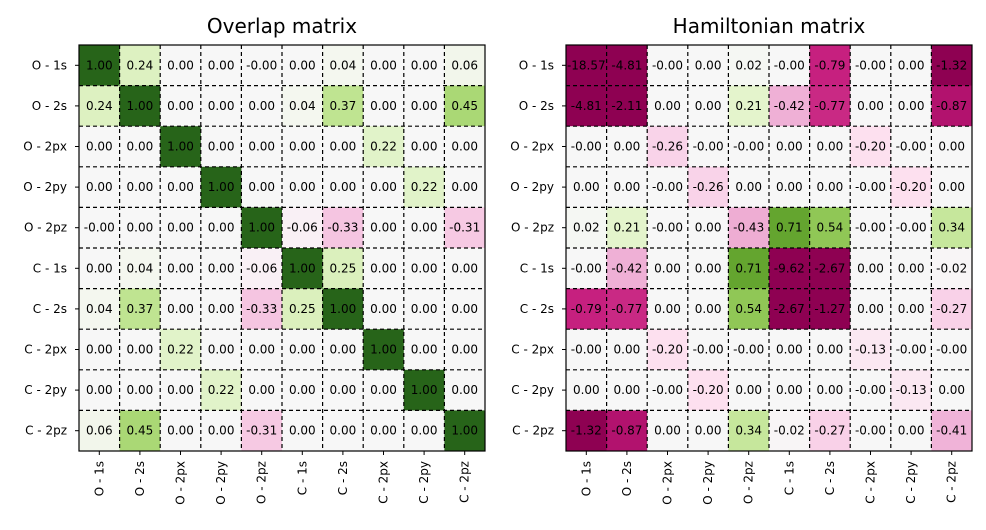  Describe the element at coordinates (45, 228) in the screenshot. I see `y-tick-label: O - 2pz` at that location.